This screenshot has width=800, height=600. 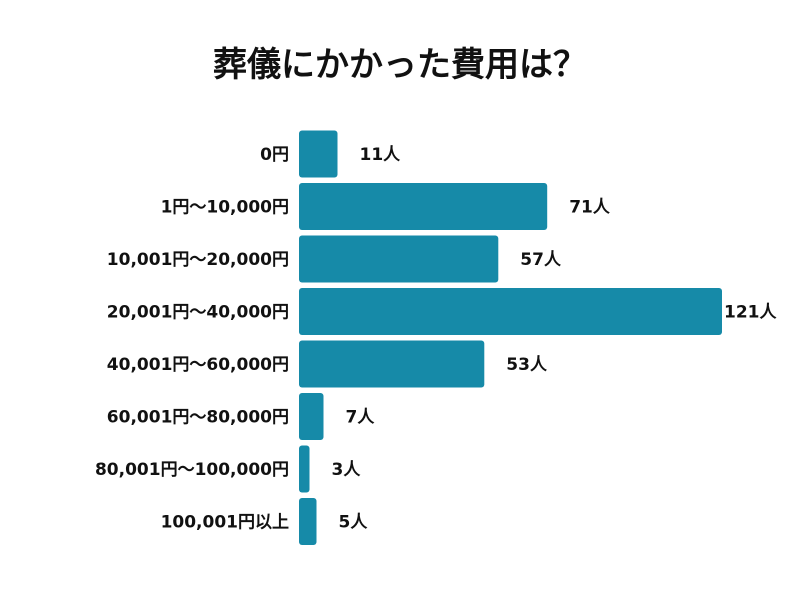 I want to click on value-label: 11人, so click(x=381, y=155).